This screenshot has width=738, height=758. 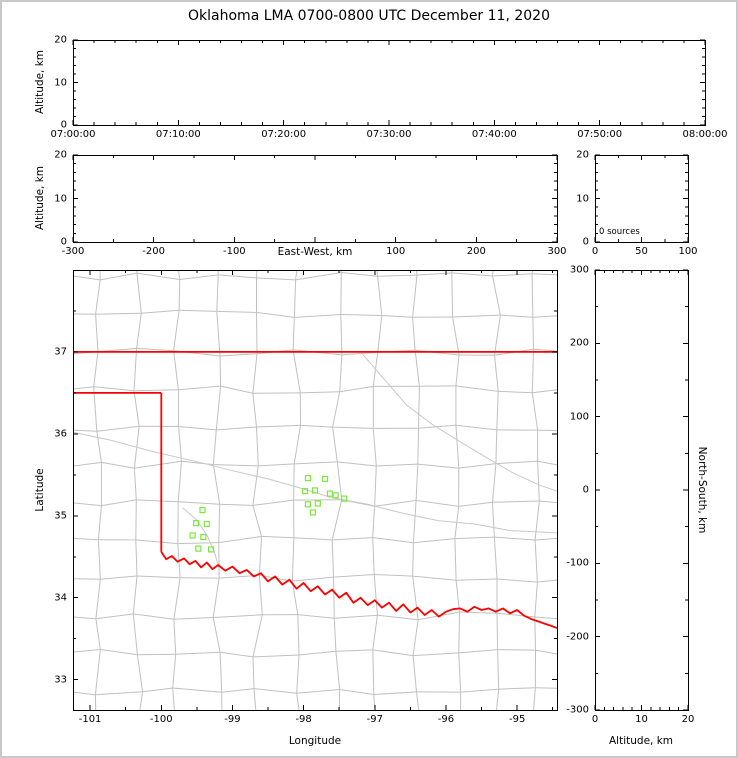 What do you see at coordinates (40, 198) in the screenshot?
I see `ew-height-ylabel: Altitude, km` at bounding box center [40, 198].